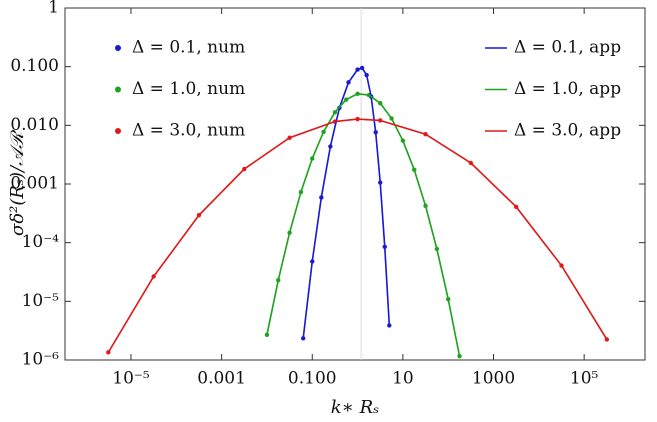 The image size is (657, 422). Describe the element at coordinates (53, 9) in the screenshot. I see `y-tick-label: 1` at that location.